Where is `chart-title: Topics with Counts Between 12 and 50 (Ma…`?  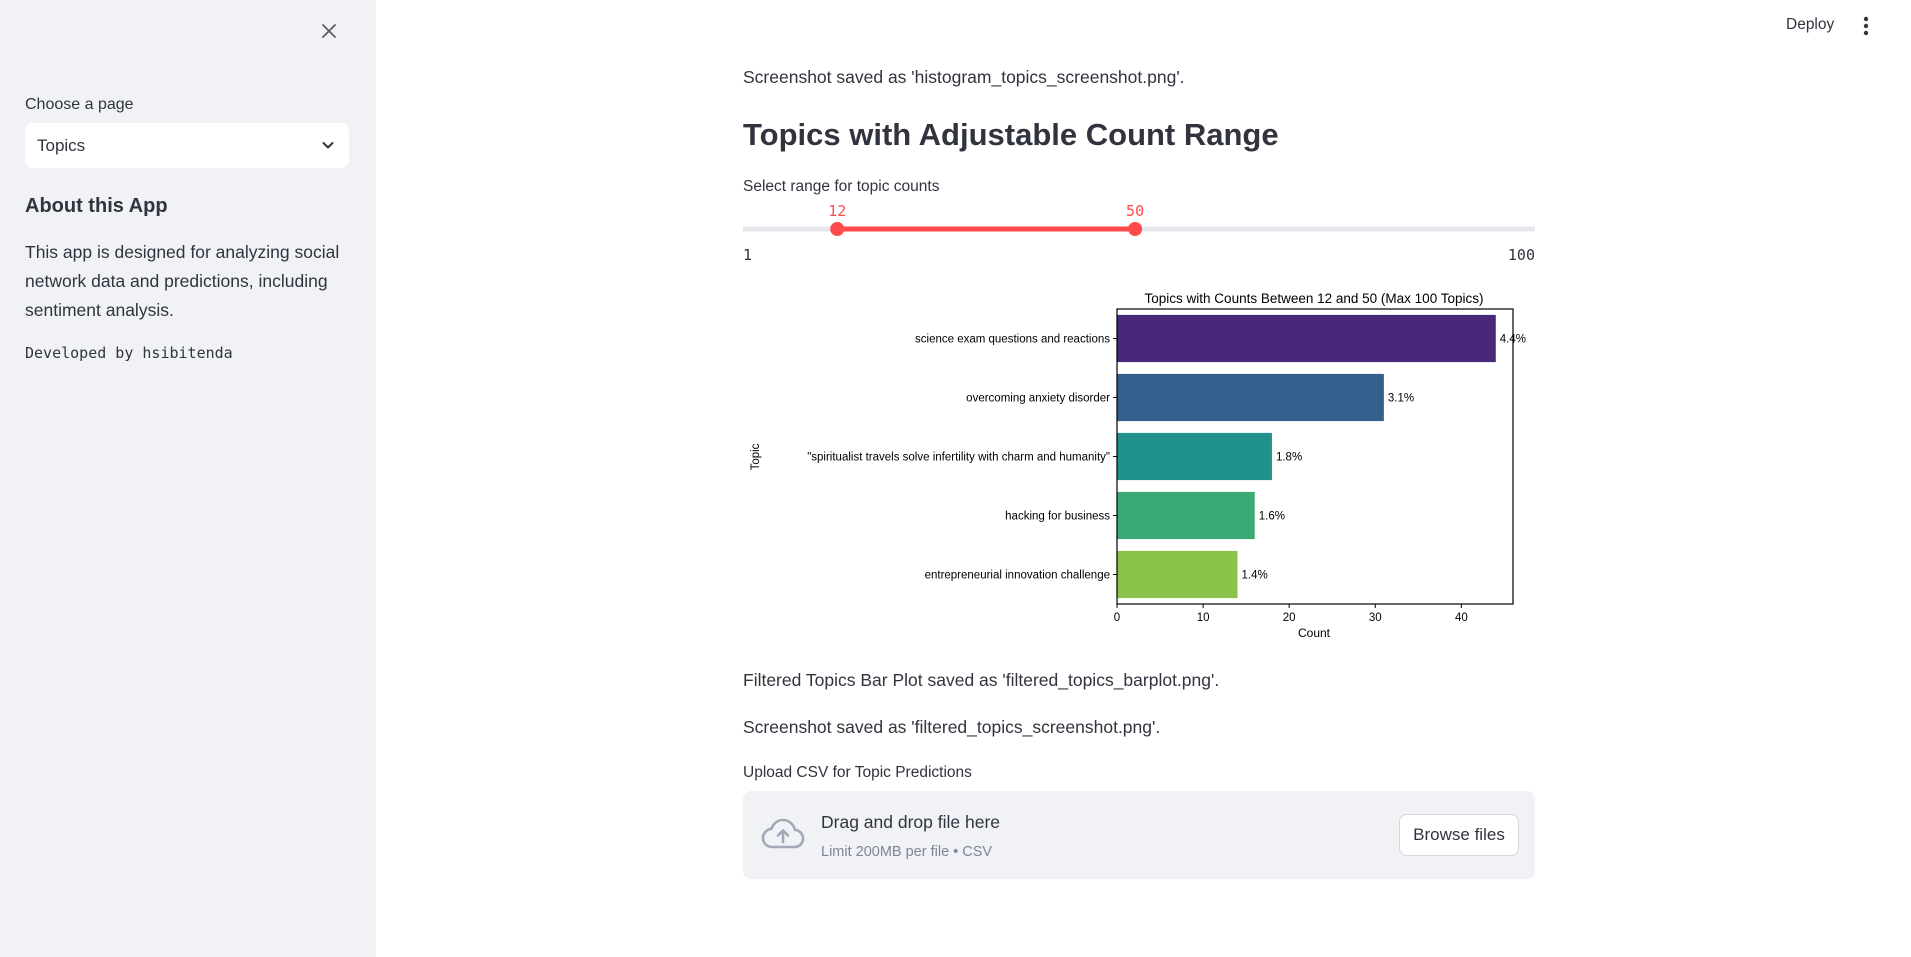
chart-title: Topics with Counts Between 12 and 50 (Ma… is located at coordinates (1314, 298).